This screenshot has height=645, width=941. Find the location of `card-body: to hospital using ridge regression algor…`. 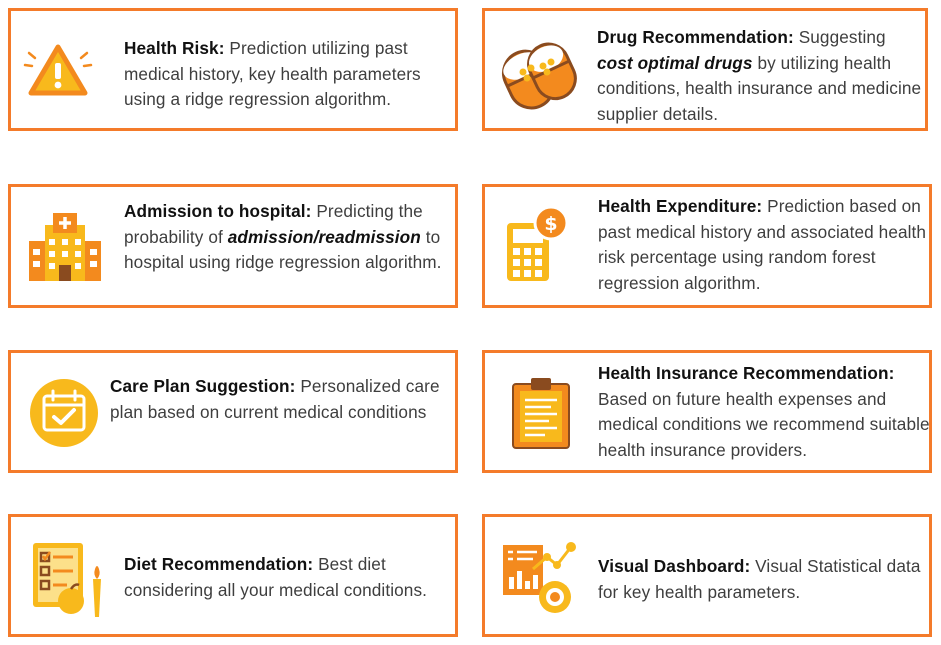

card-body: to hospital using ridge regression algor… is located at coordinates (283, 249).